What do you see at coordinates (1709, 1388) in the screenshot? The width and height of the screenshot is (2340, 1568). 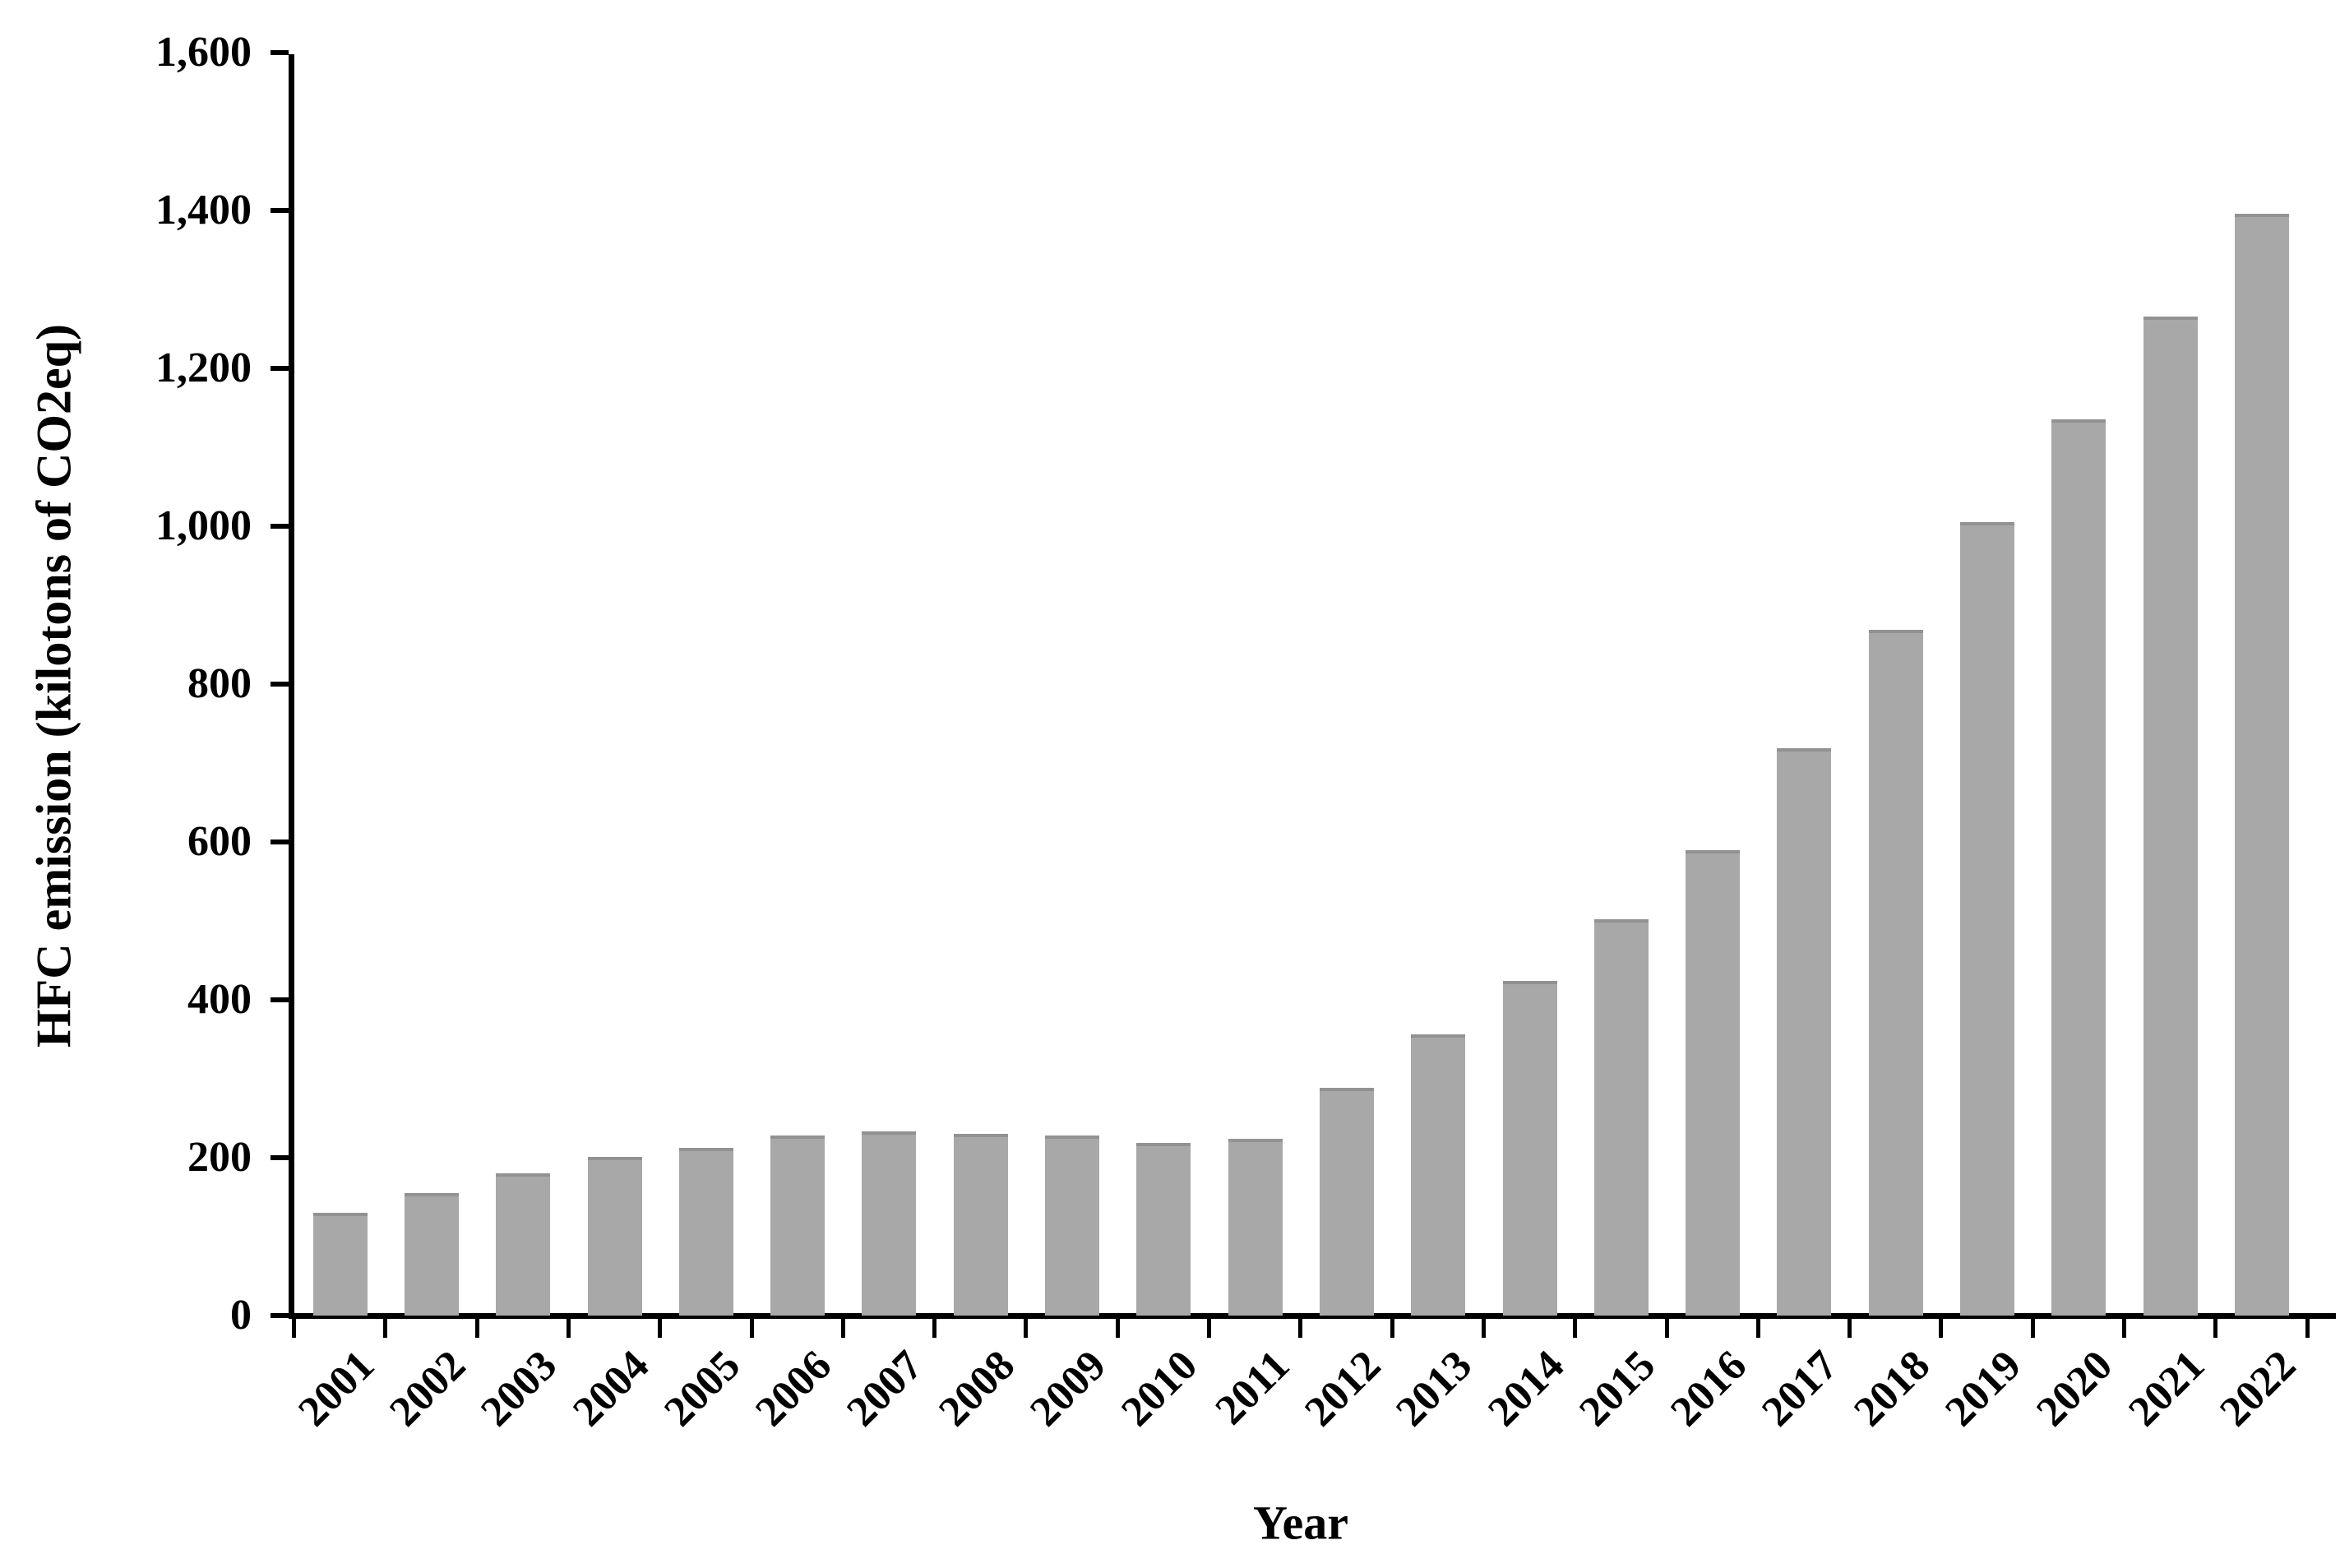 I see `x-tick-label: 2016` at bounding box center [1709, 1388].